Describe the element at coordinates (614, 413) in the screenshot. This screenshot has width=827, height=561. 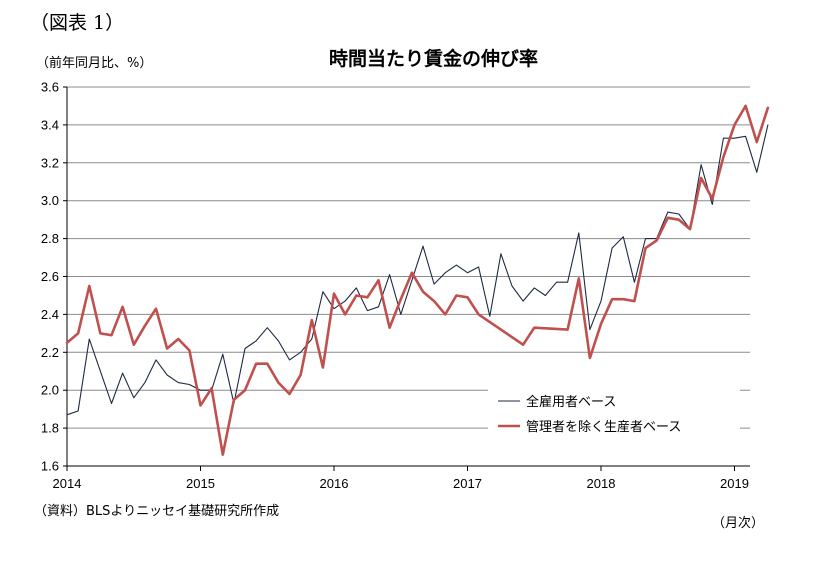
I see `legend-background` at that location.